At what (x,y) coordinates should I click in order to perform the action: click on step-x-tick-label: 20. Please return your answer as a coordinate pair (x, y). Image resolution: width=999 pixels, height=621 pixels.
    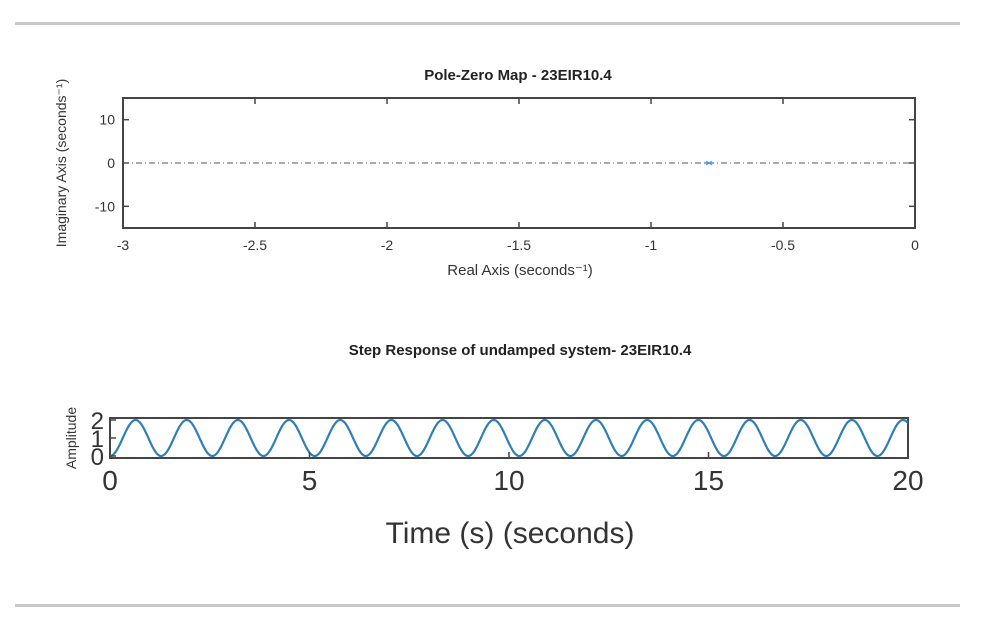
    Looking at the image, I should click on (907, 480).